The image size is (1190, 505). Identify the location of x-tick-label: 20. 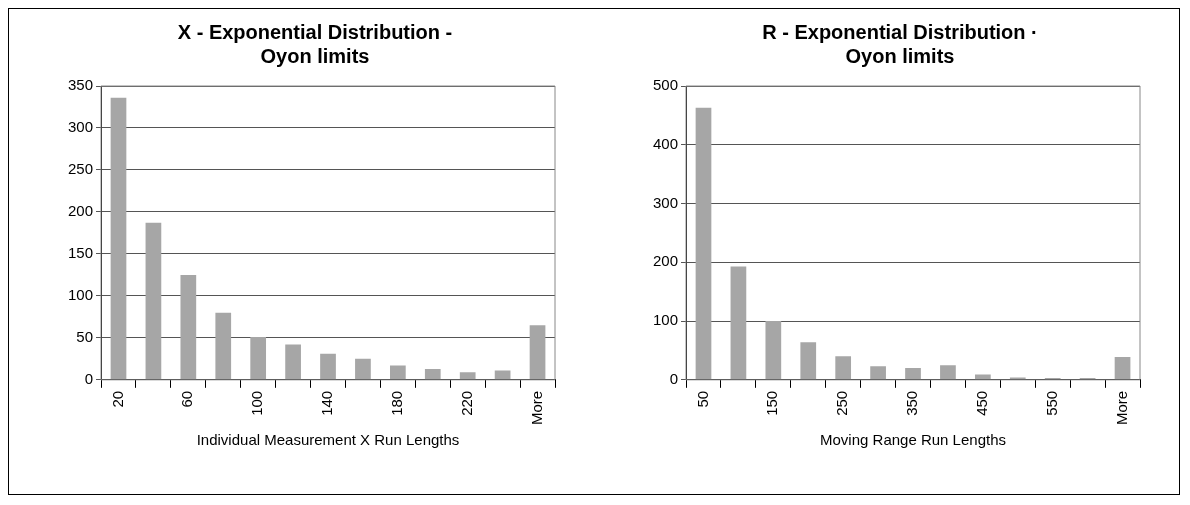
(117, 399).